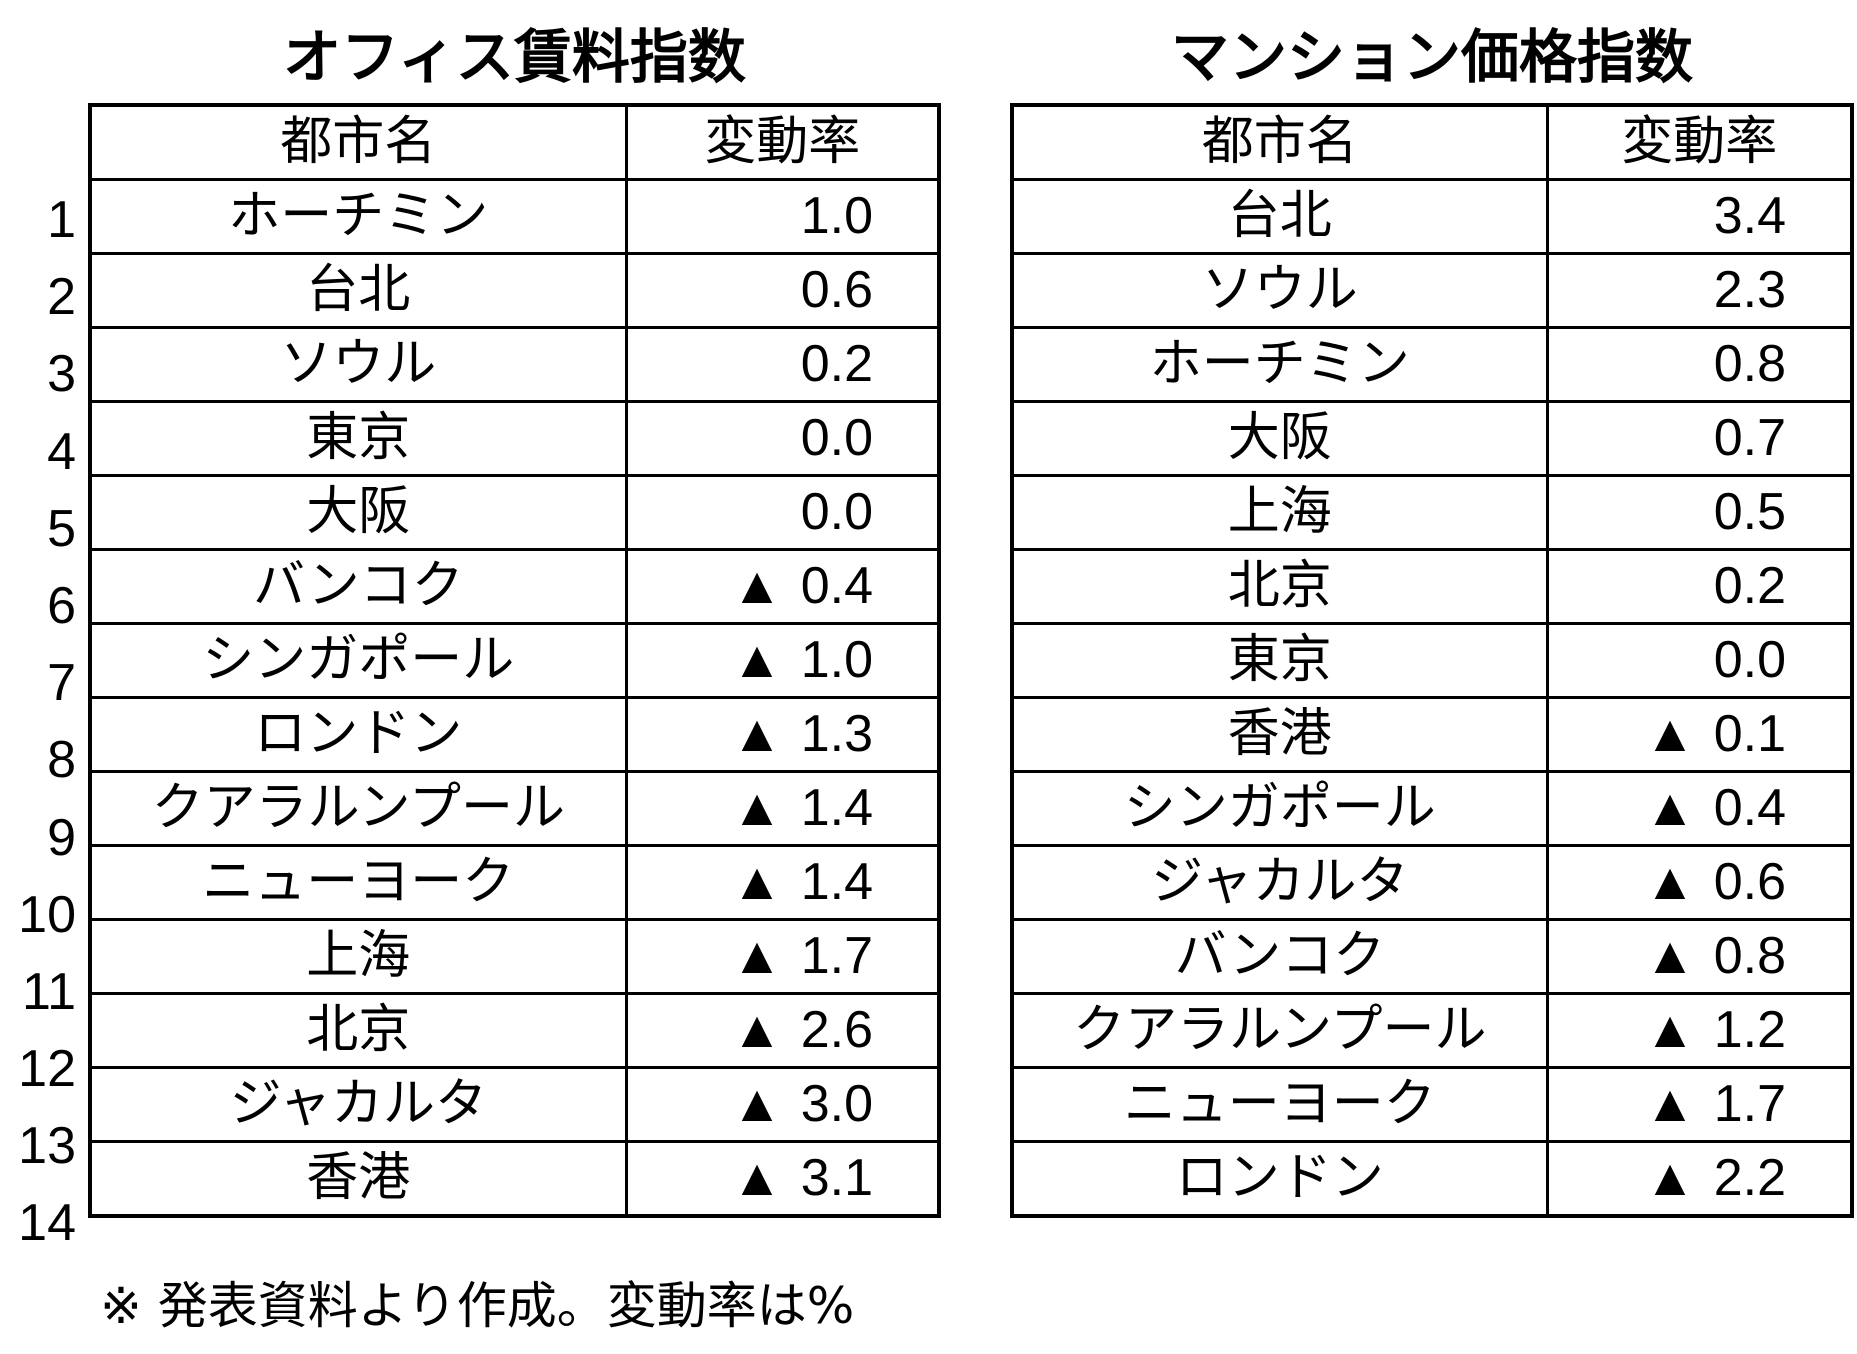 Image resolution: width=1857 pixels, height=1354 pixels. Describe the element at coordinates (477, 1306) in the screenshot. I see `source-footnote: ※ 発表資料より作成。変動率は%` at that location.